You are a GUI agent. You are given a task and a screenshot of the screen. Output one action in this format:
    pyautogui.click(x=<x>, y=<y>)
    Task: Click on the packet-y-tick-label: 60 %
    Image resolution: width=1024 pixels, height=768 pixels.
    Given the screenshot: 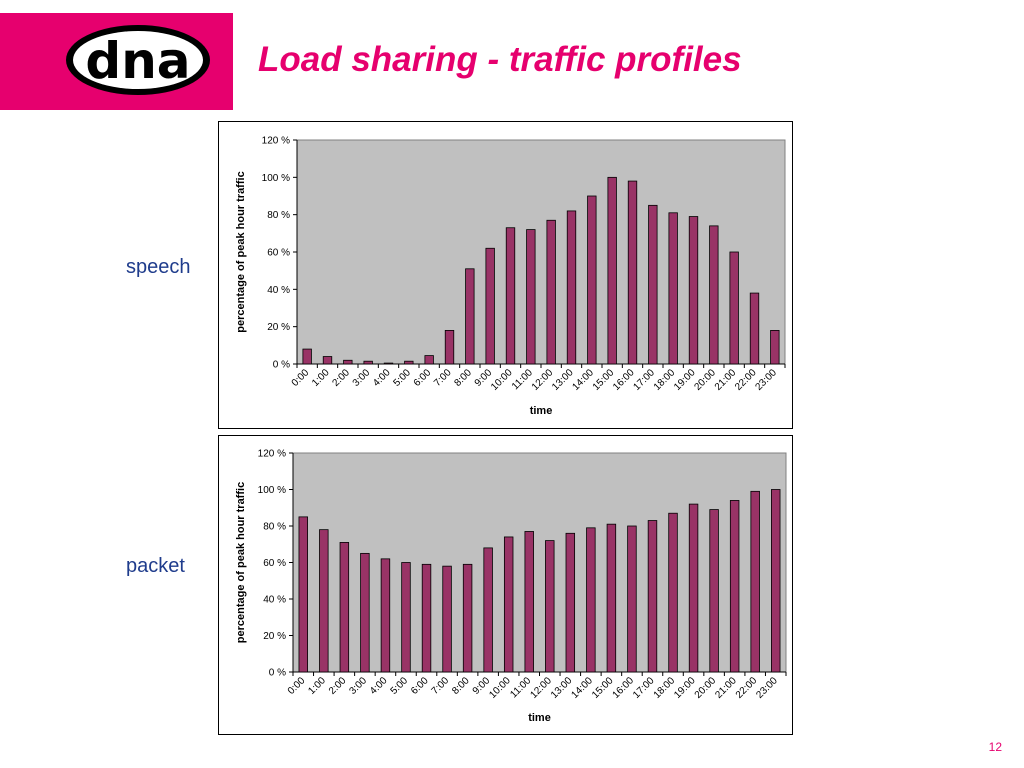 What is the action you would take?
    pyautogui.click(x=274, y=563)
    